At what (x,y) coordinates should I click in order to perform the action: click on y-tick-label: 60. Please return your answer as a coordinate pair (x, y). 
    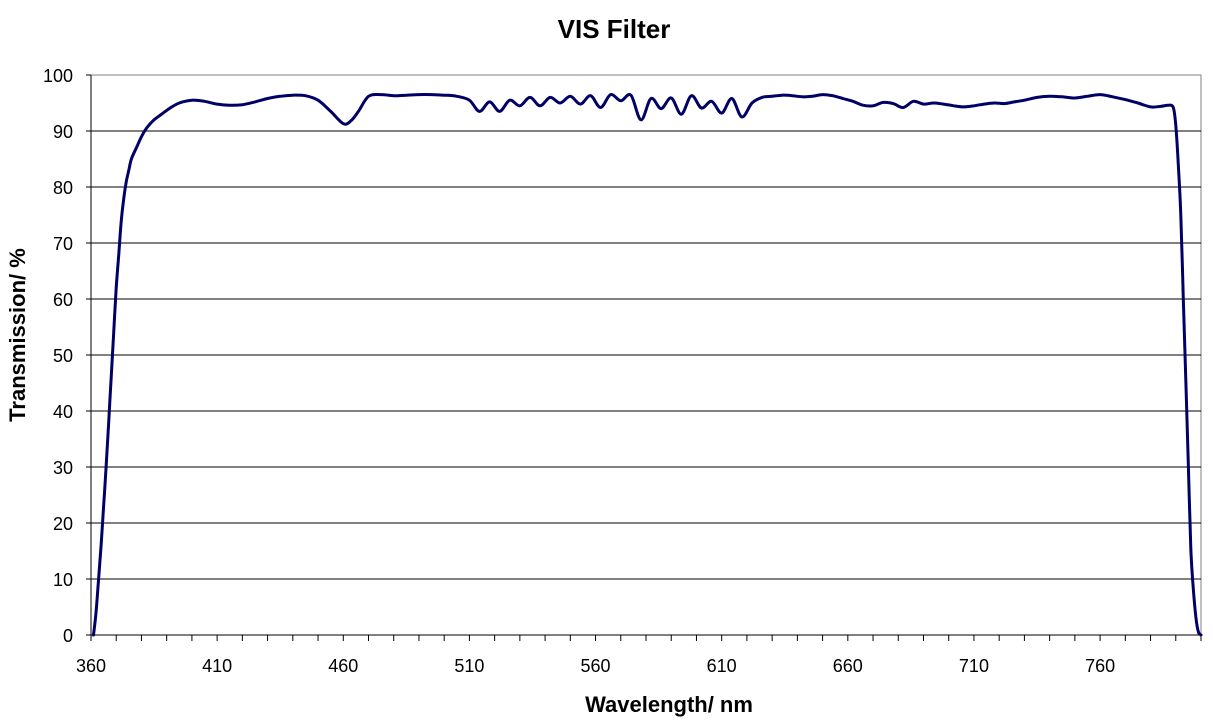
    Looking at the image, I should click on (63, 300).